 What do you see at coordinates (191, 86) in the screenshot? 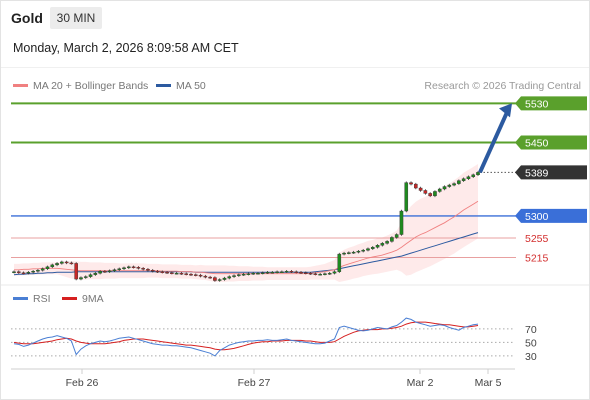
I see `ma50-legend-label: MA 50` at bounding box center [191, 86].